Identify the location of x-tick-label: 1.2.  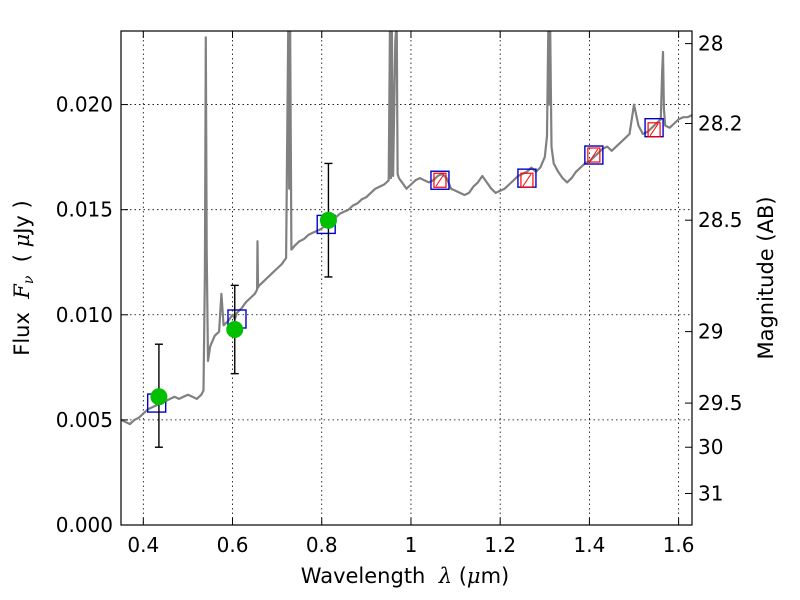
(500, 545).